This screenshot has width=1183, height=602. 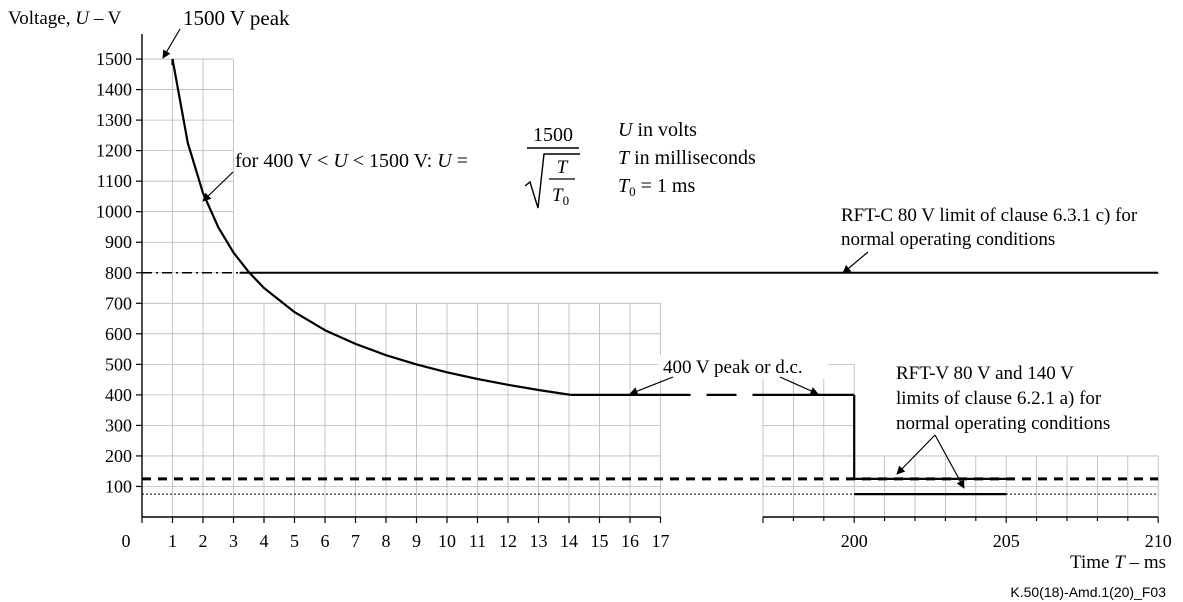 What do you see at coordinates (508, 541) in the screenshot?
I see `x-tick-label: 12` at bounding box center [508, 541].